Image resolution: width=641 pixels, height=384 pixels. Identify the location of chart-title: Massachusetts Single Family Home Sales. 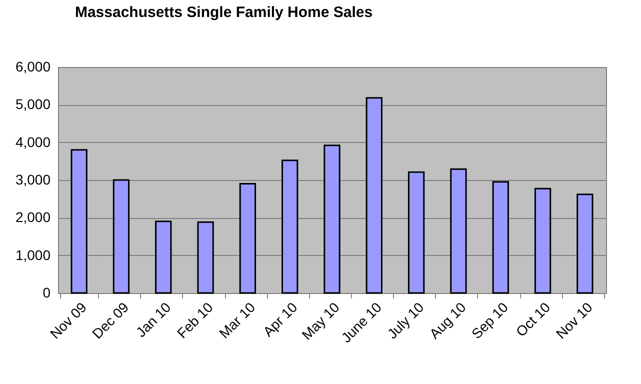
(223, 12).